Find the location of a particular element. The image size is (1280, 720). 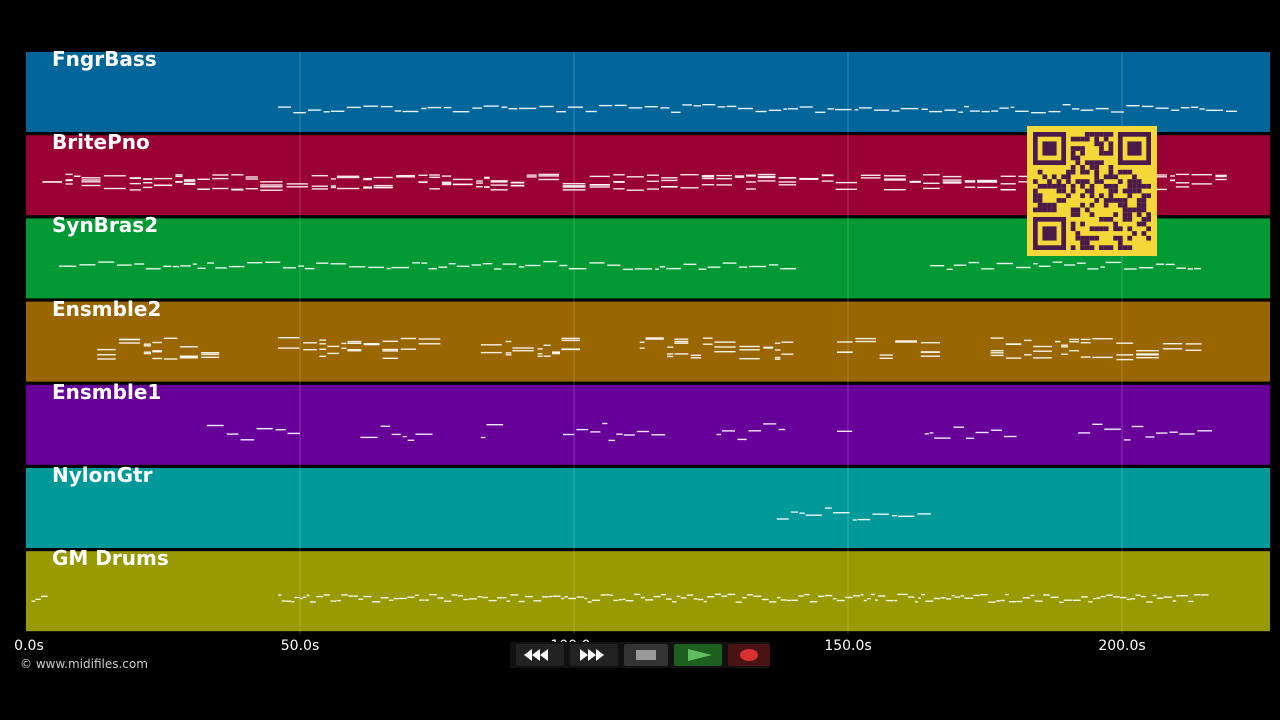

play-button is located at coordinates (698, 655).